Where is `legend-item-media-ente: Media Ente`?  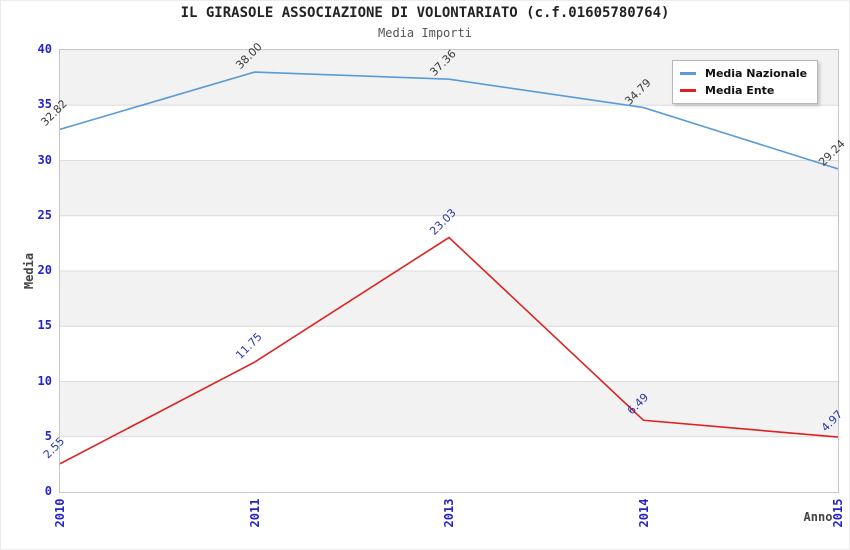 legend-item-media-ente: Media Ente is located at coordinates (743, 90).